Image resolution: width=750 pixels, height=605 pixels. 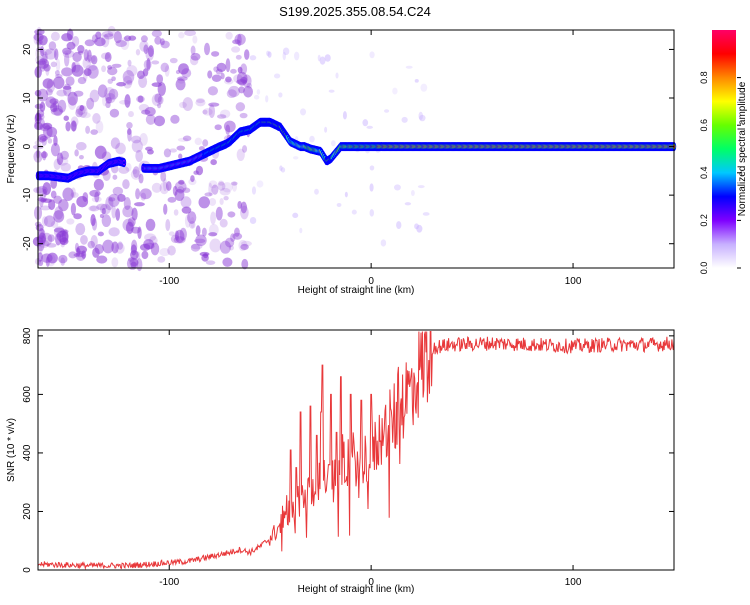 What do you see at coordinates (704, 125) in the screenshot?
I see `colorbar-tick-label: 0.6` at bounding box center [704, 125].